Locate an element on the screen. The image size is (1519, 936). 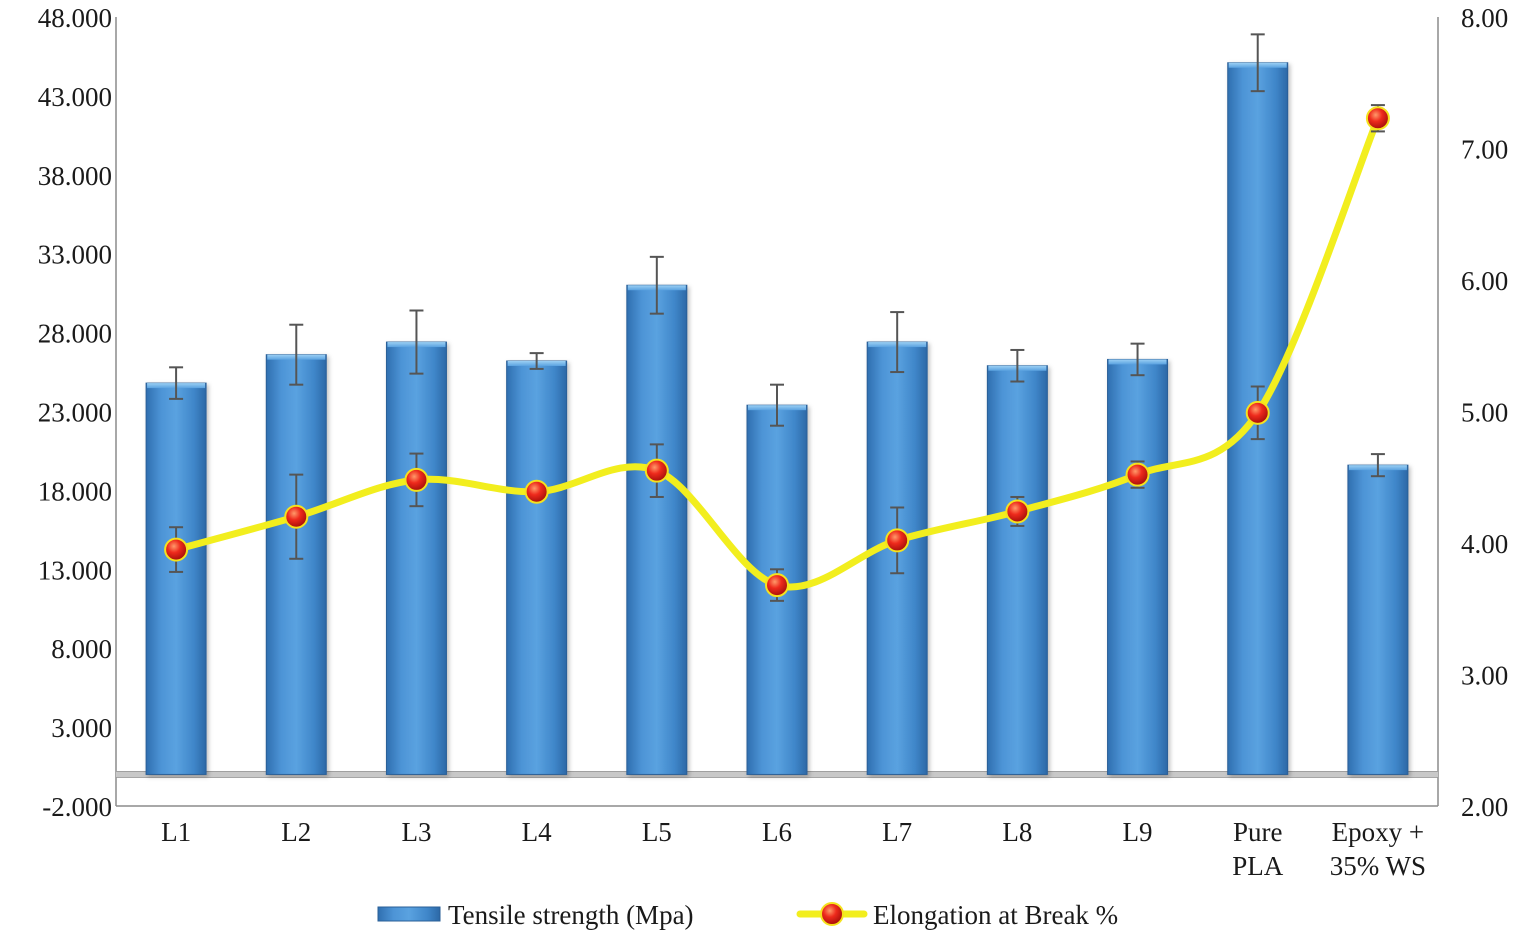
left-tick-label: 3.000 is located at coordinates (81, 728).